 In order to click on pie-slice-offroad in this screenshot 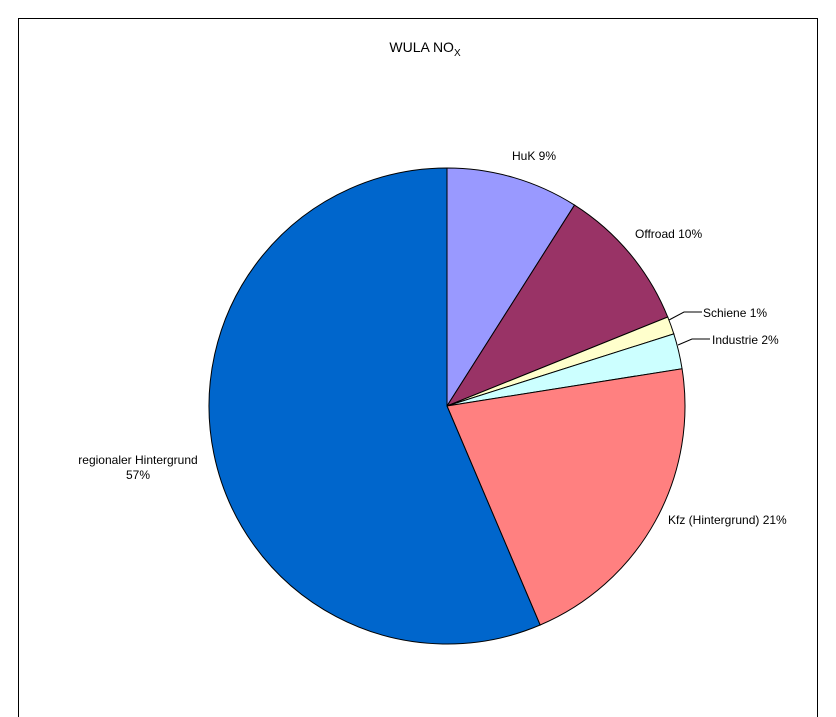, I will do `click(557, 306)`.